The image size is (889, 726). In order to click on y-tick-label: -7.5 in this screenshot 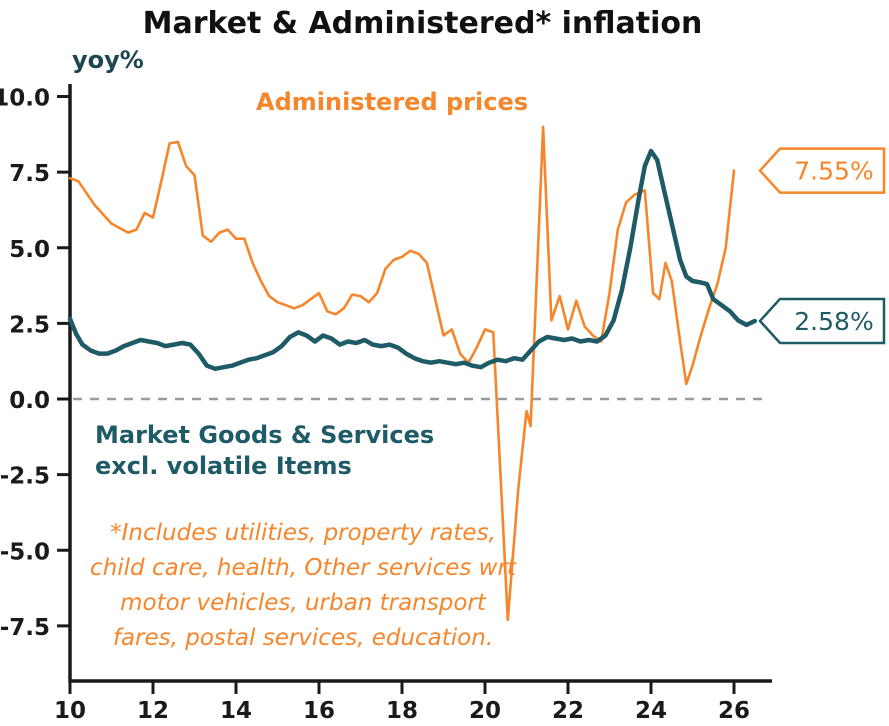, I will do `click(25, 628)`.